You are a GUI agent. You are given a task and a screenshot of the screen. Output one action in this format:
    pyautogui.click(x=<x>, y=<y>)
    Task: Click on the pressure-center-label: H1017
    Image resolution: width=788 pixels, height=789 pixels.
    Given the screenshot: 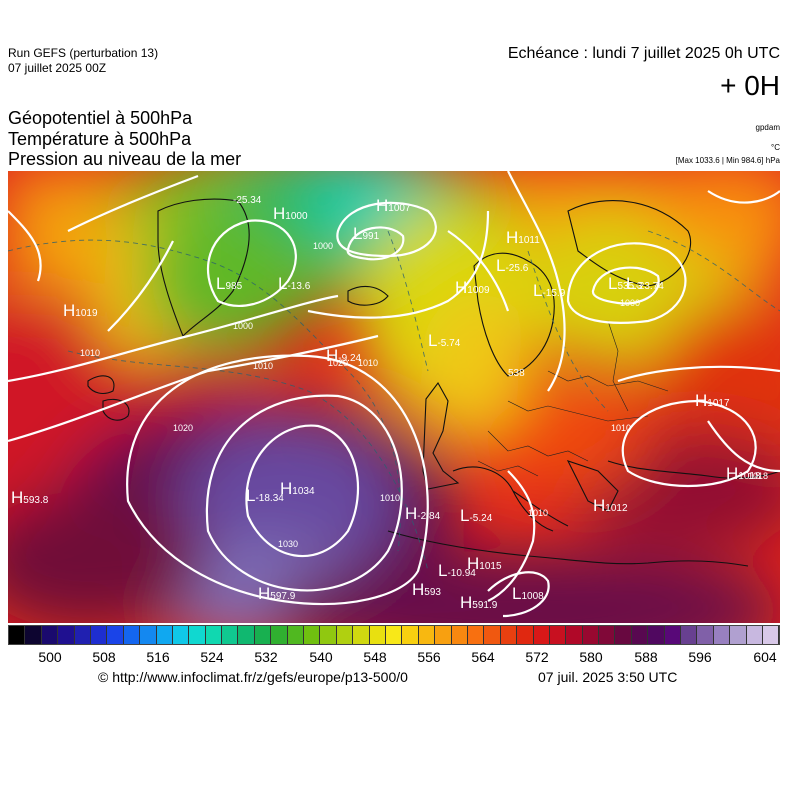 What is the action you would take?
    pyautogui.click(x=712, y=400)
    